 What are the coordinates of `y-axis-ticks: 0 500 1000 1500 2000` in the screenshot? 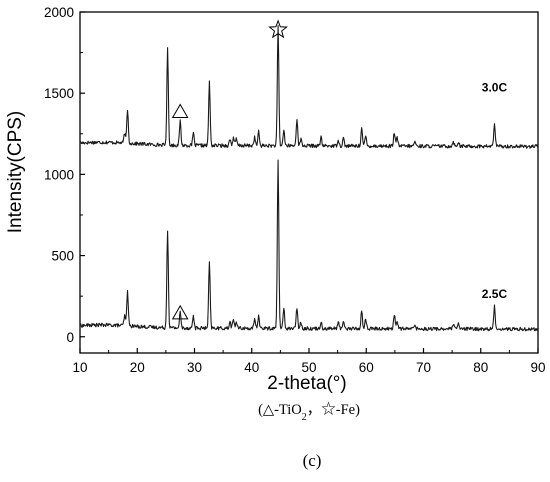 It's located at (64, 175).